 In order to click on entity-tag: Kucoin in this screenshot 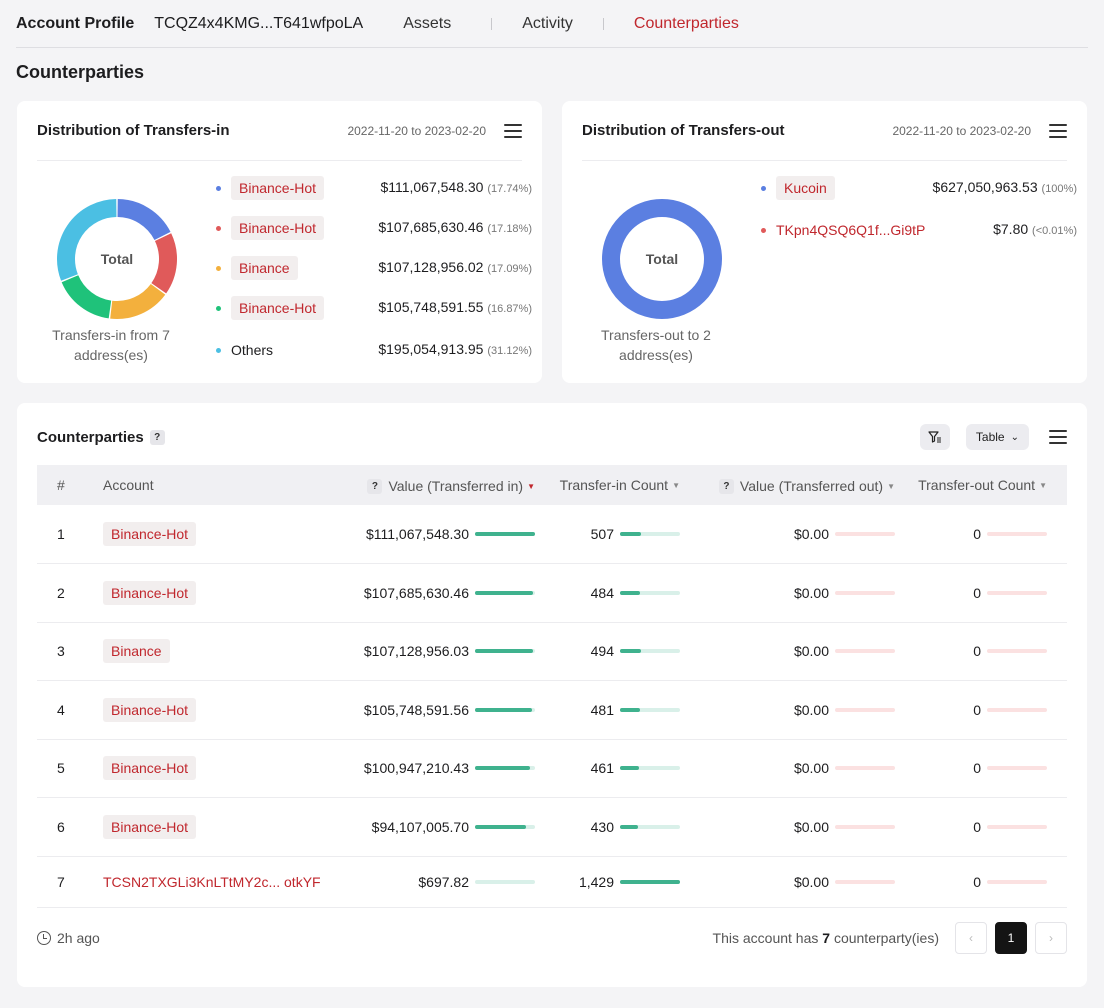, I will do `click(805, 188)`.